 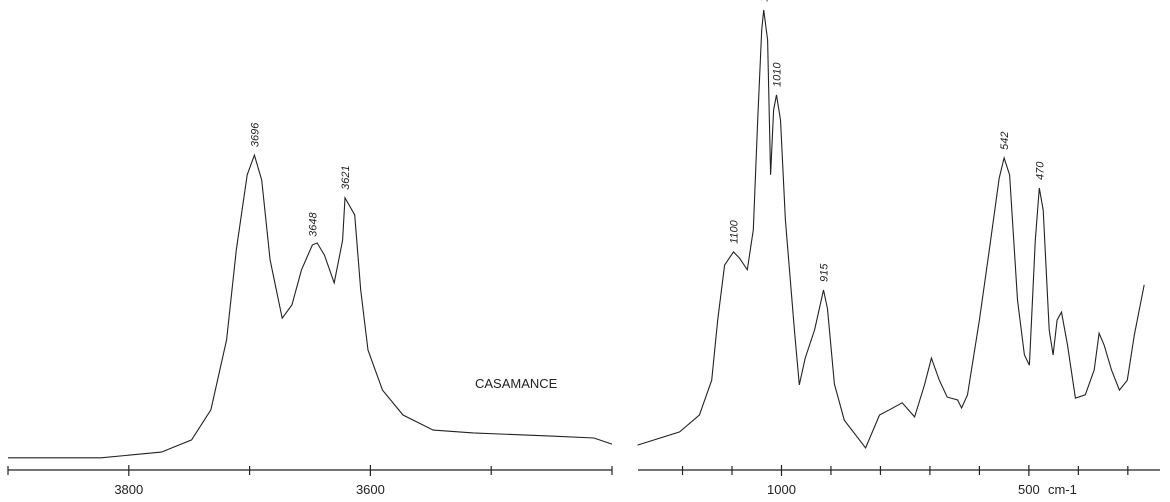 I want to click on peak-label: 1138, so click(x=765, y=1).